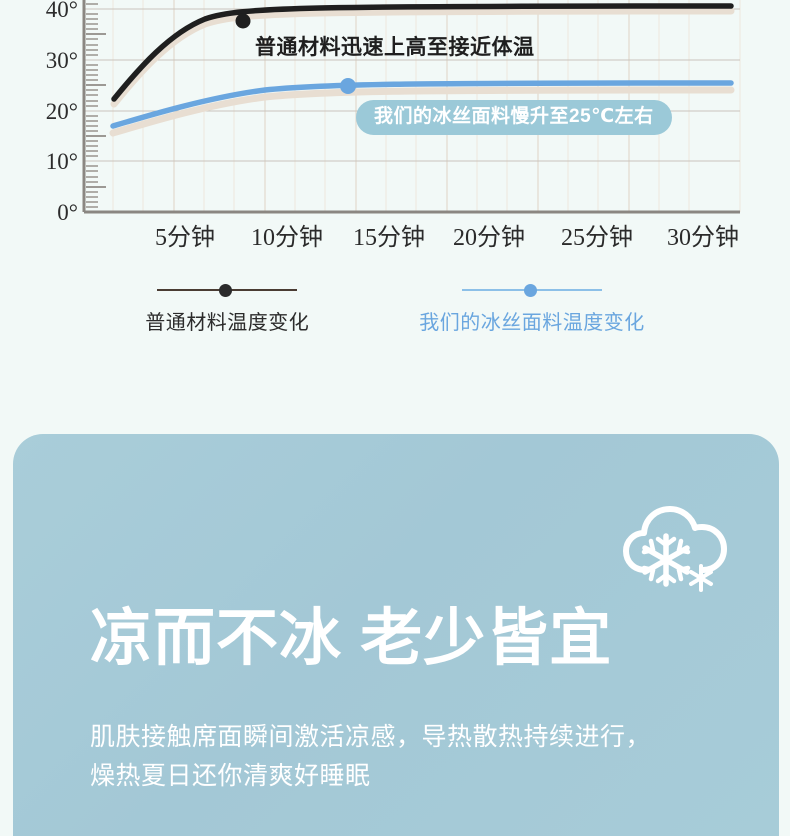 Image resolution: width=790 pixels, height=836 pixels. What do you see at coordinates (395, 317) in the screenshot?
I see `chart-legend: 普通材料温度变化 我们的冰丝面料温度变化` at bounding box center [395, 317].